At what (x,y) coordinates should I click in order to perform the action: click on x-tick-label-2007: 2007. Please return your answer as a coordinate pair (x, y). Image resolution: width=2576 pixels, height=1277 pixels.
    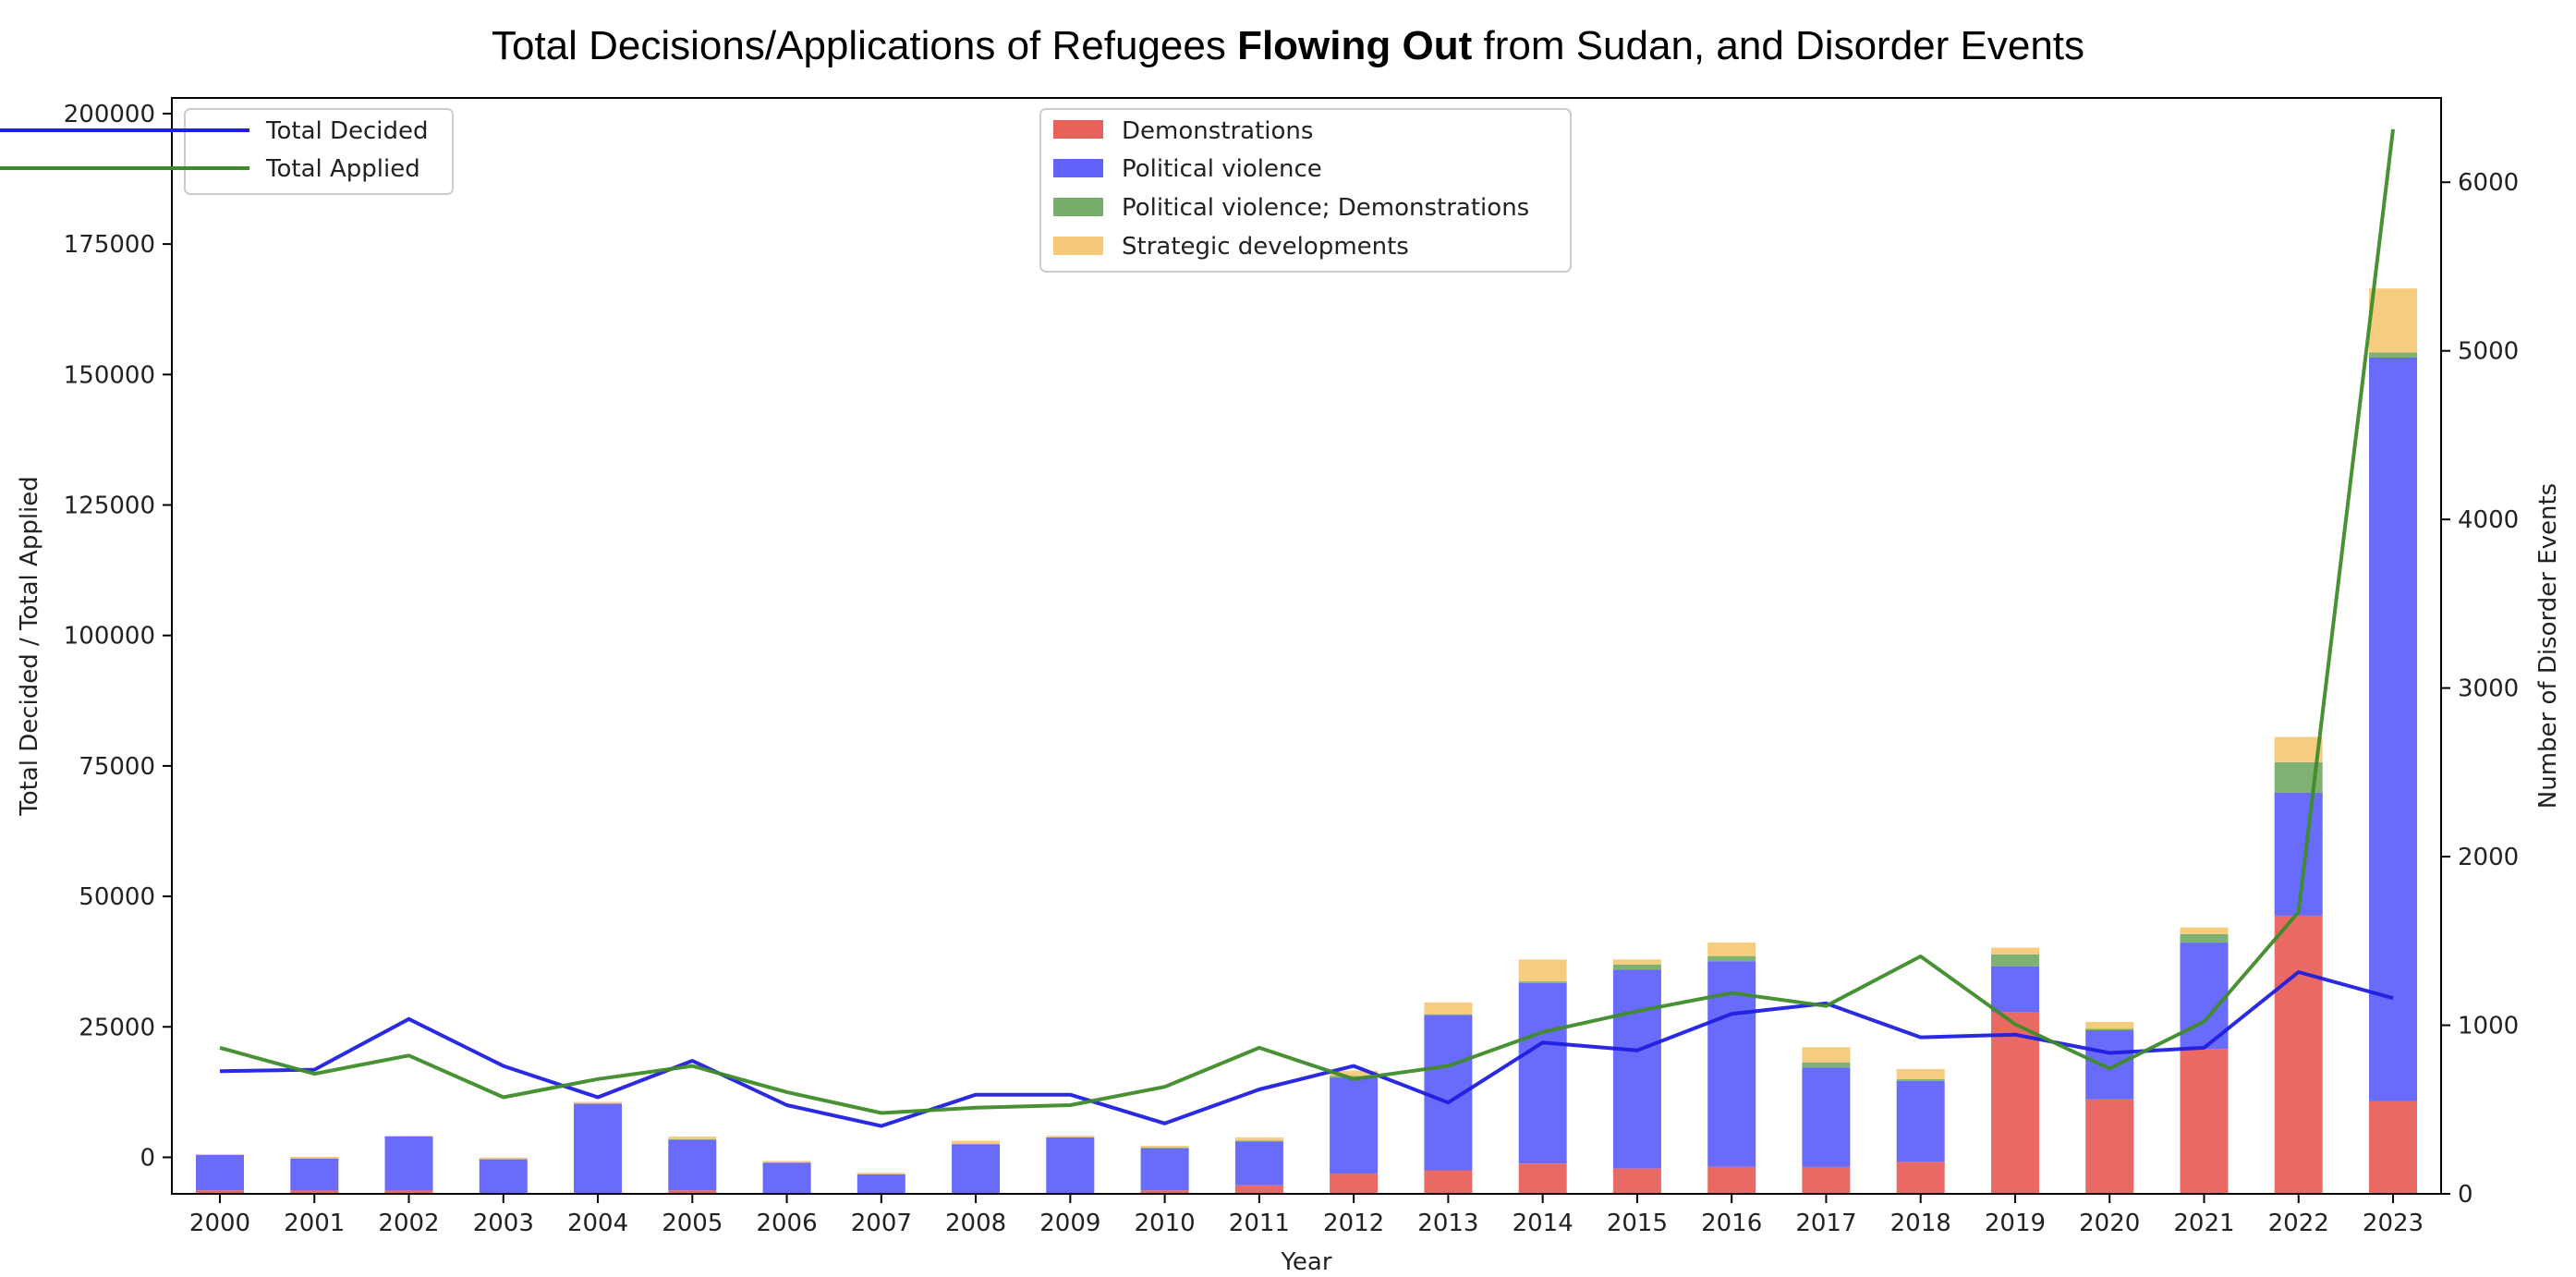
    Looking at the image, I should click on (881, 1224).